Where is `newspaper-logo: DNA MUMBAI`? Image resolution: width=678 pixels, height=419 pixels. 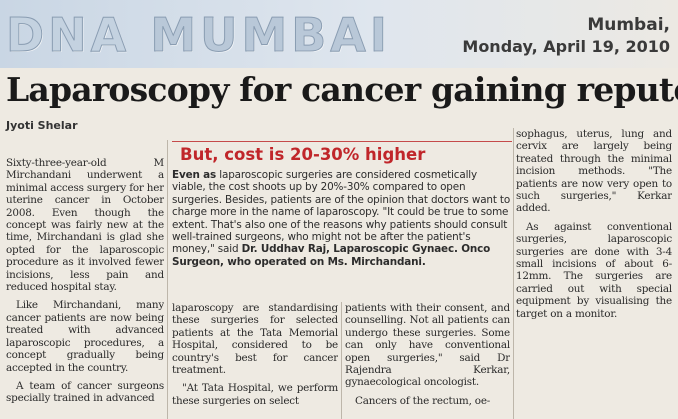
newspaper-logo: DNA MUMBAI is located at coordinates (198, 35).